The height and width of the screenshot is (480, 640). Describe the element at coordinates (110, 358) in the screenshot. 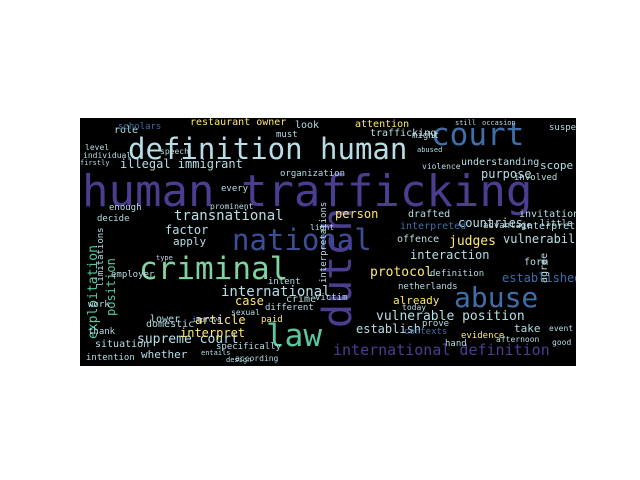

I see `cloud-word: intention` at that location.